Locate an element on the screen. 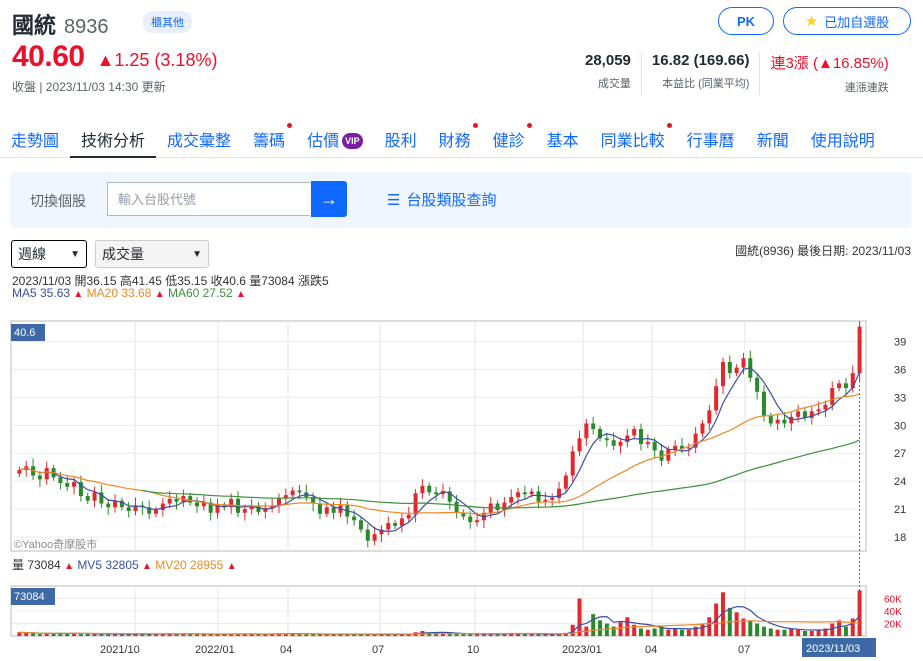  tab-news: 新聞 is located at coordinates (773, 138).